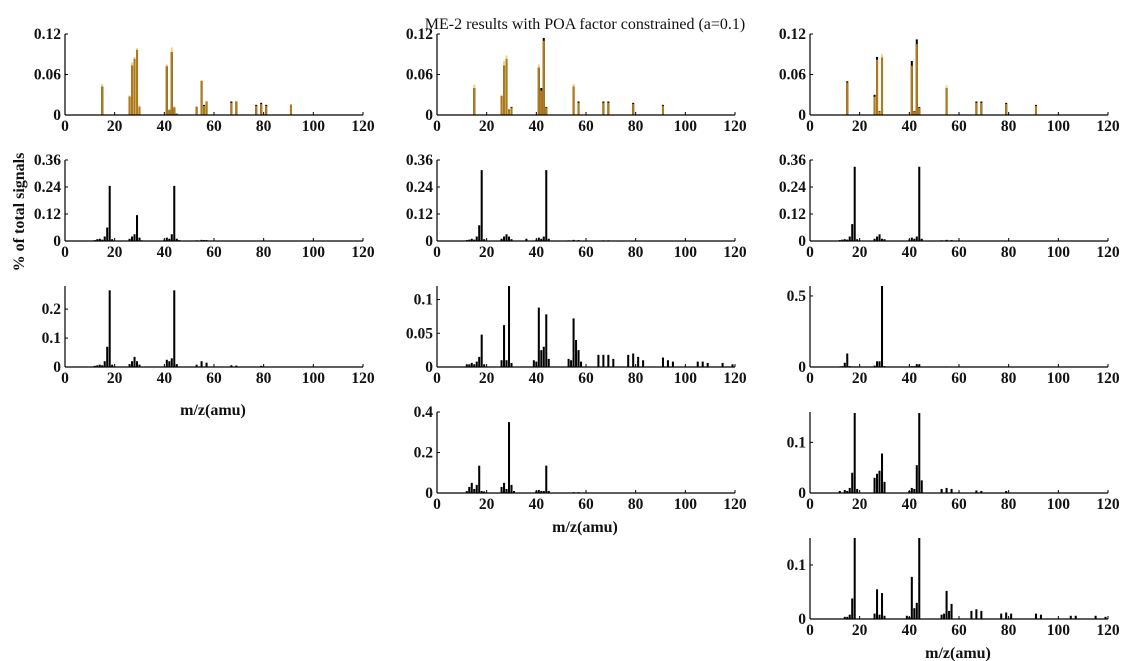 This screenshot has width=1123, height=661. Describe the element at coordinates (797, 296) in the screenshot. I see `y-tick-label: 0.5` at that location.